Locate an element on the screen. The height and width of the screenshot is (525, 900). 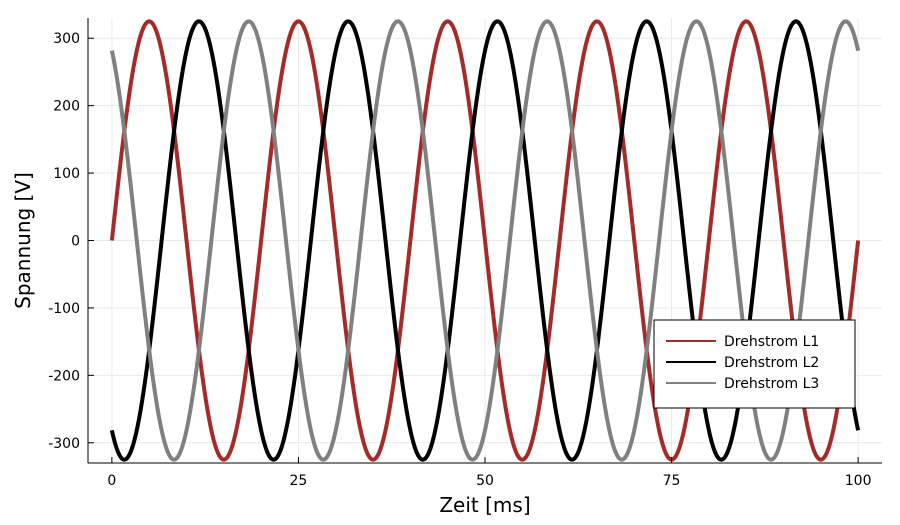
x-tick-label: 75 is located at coordinates (672, 481).